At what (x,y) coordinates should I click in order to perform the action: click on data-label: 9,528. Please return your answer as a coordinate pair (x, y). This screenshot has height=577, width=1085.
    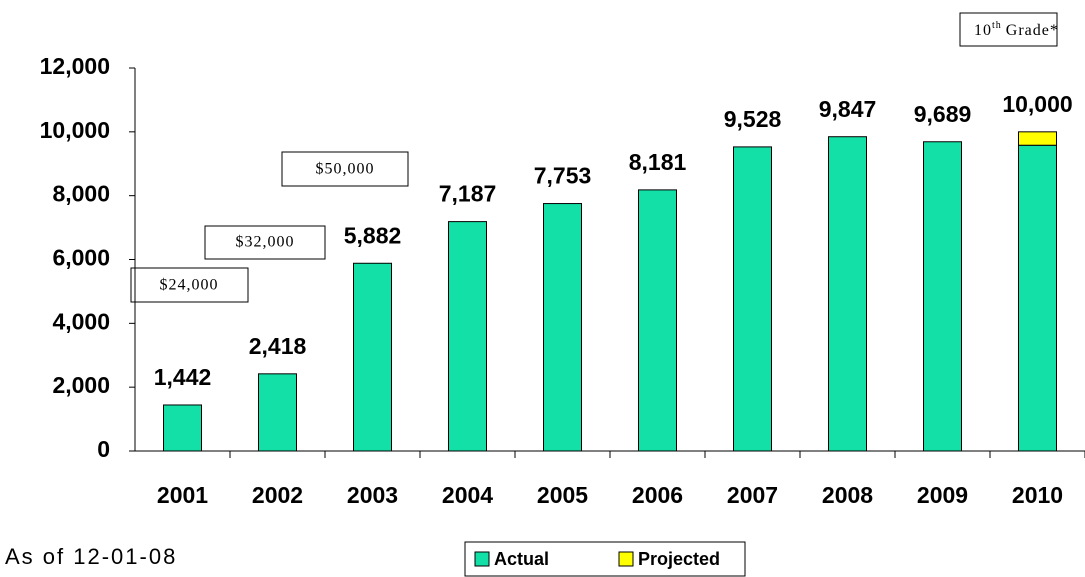
    Looking at the image, I should click on (753, 119).